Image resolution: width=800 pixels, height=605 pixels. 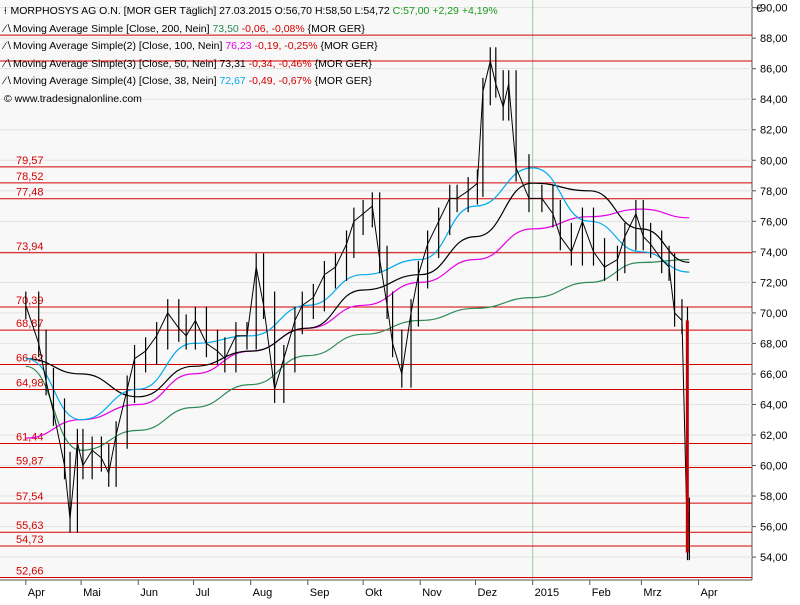 I want to click on change-pct: +4,19%, so click(x=479, y=11).